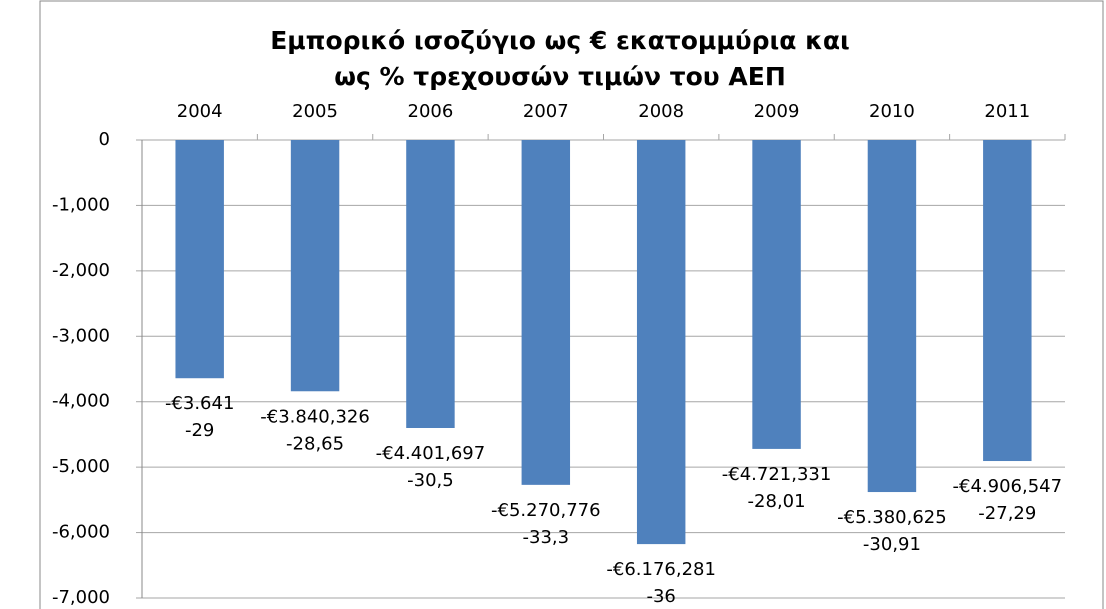  Describe the element at coordinates (660, 596) in the screenshot. I see `gdp-label: -36` at that location.